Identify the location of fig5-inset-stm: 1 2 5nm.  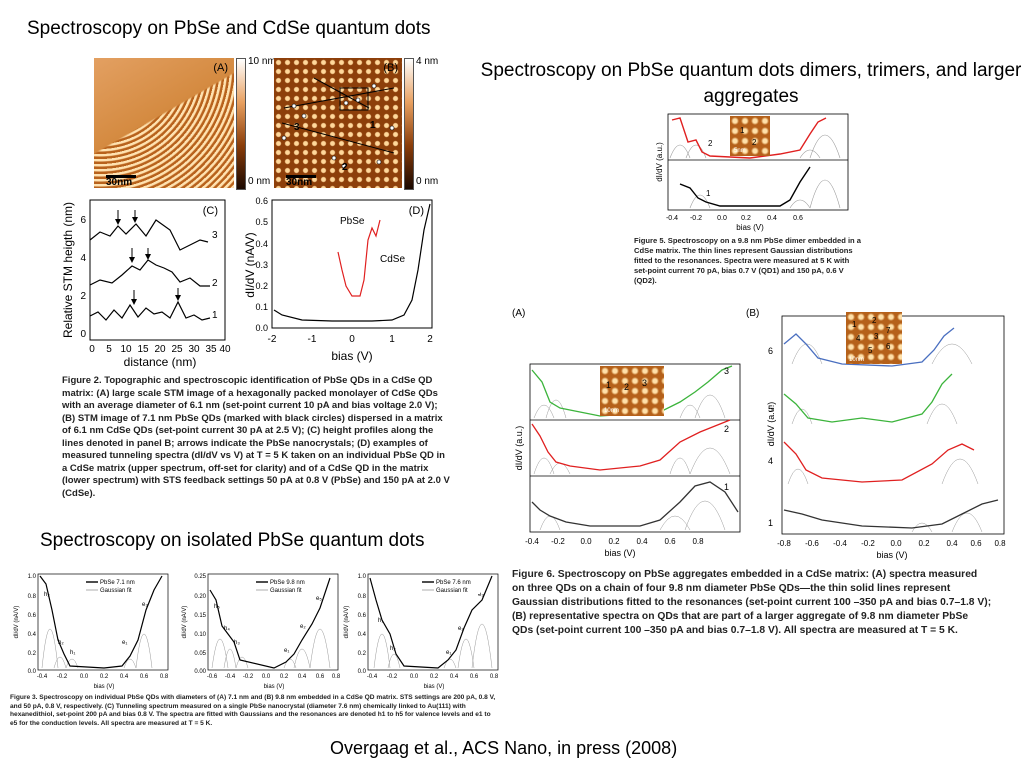
(750, 136).